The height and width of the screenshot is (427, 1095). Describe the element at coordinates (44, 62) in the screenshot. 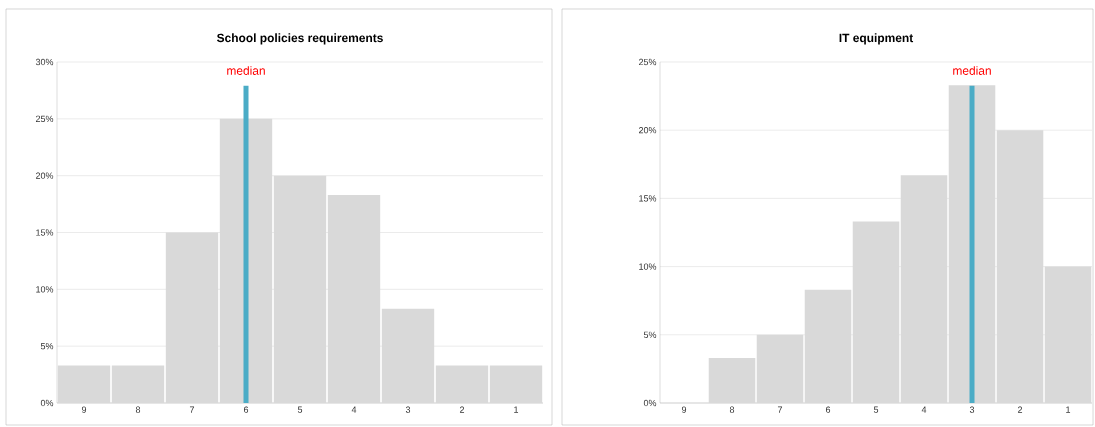

I see `y-tick-label: 30%` at that location.